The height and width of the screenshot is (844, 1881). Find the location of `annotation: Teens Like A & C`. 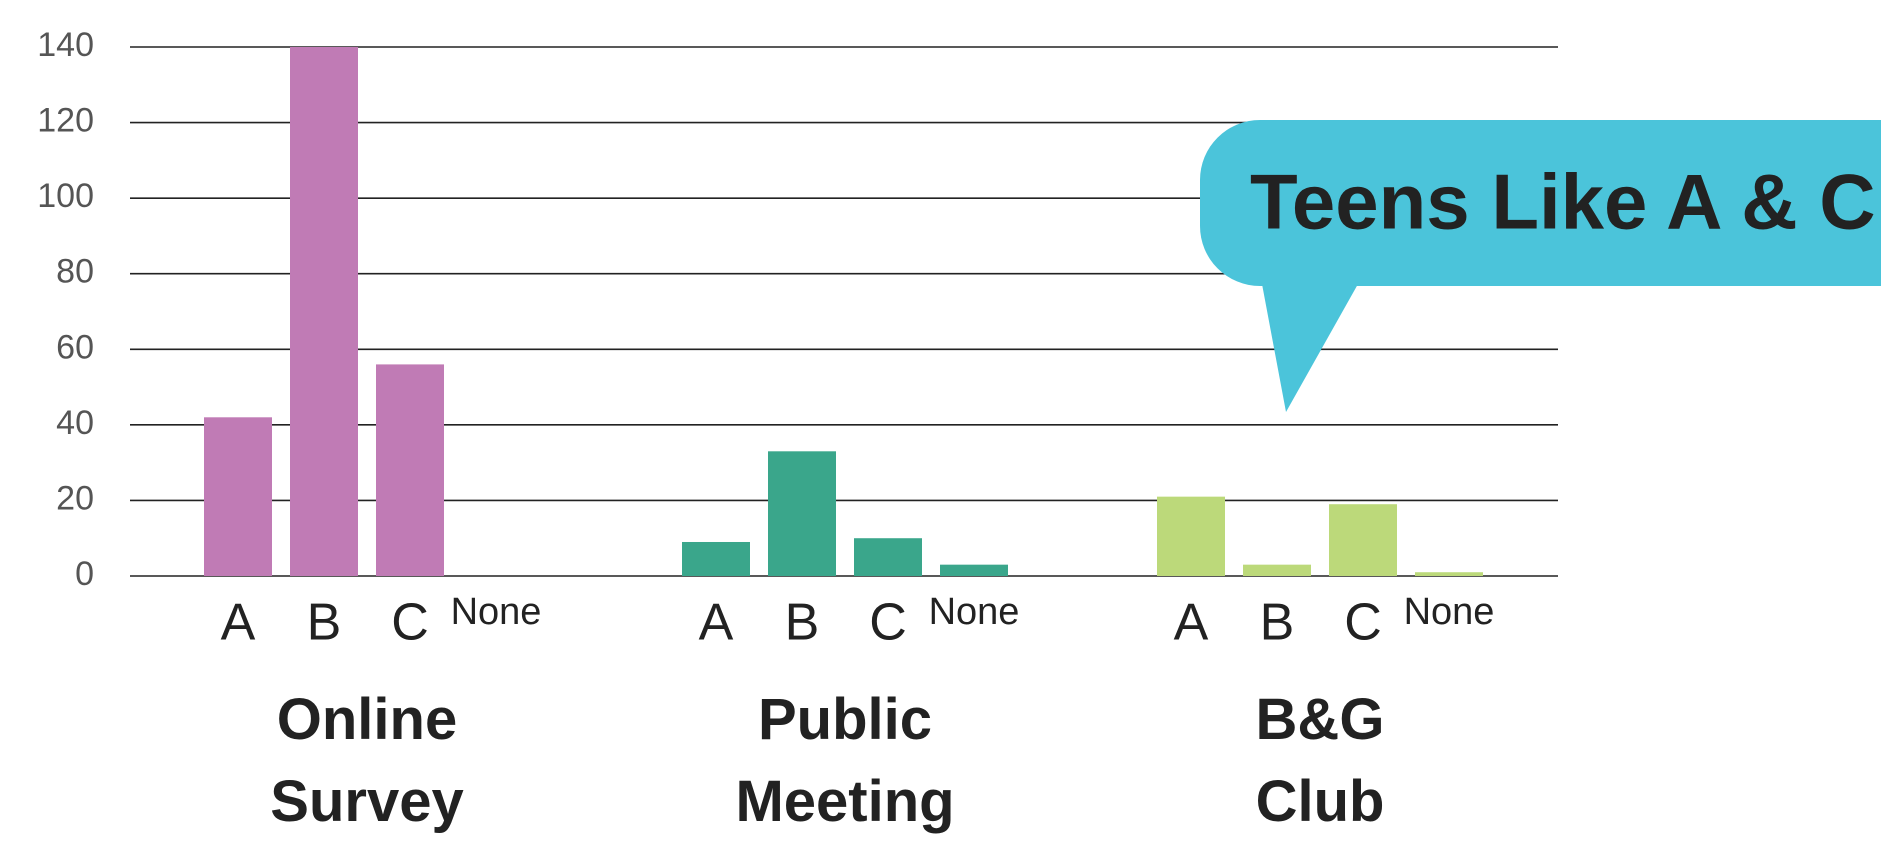

annotation: Teens Like A & C is located at coordinates (1563, 202).